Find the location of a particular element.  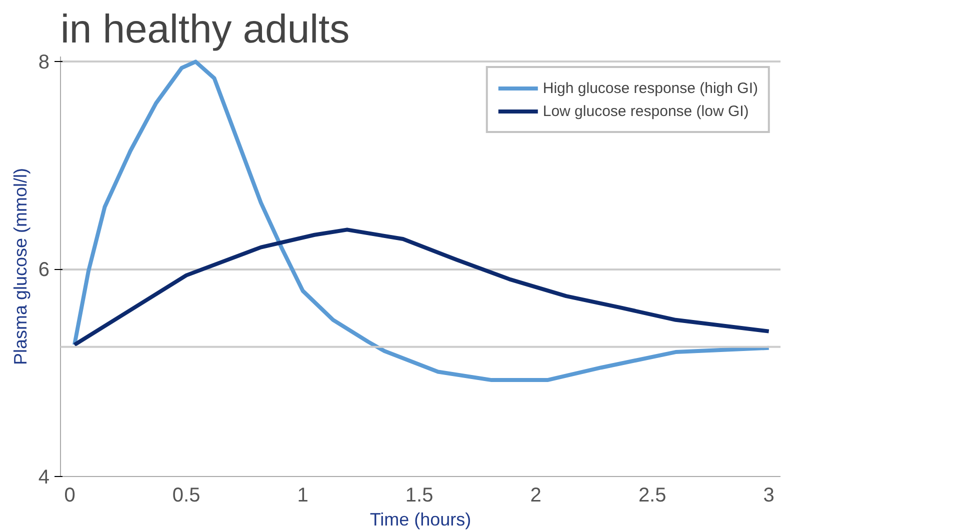

x-tick-label: 1.5 is located at coordinates (419, 495).